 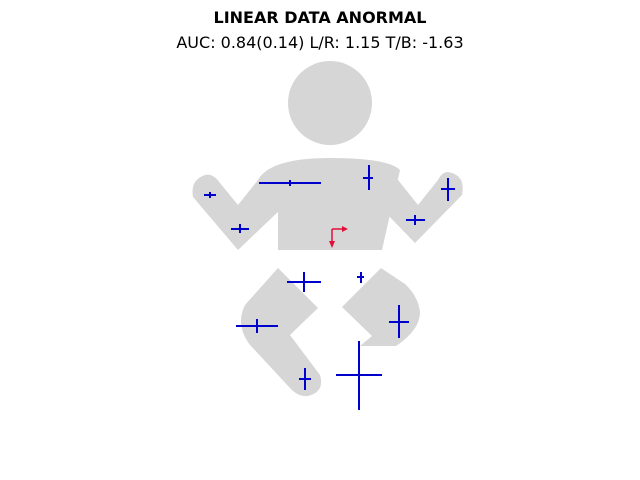 What do you see at coordinates (320, 17) in the screenshot?
I see `figure-title: LINEAR DATA ANORMAL` at bounding box center [320, 17].